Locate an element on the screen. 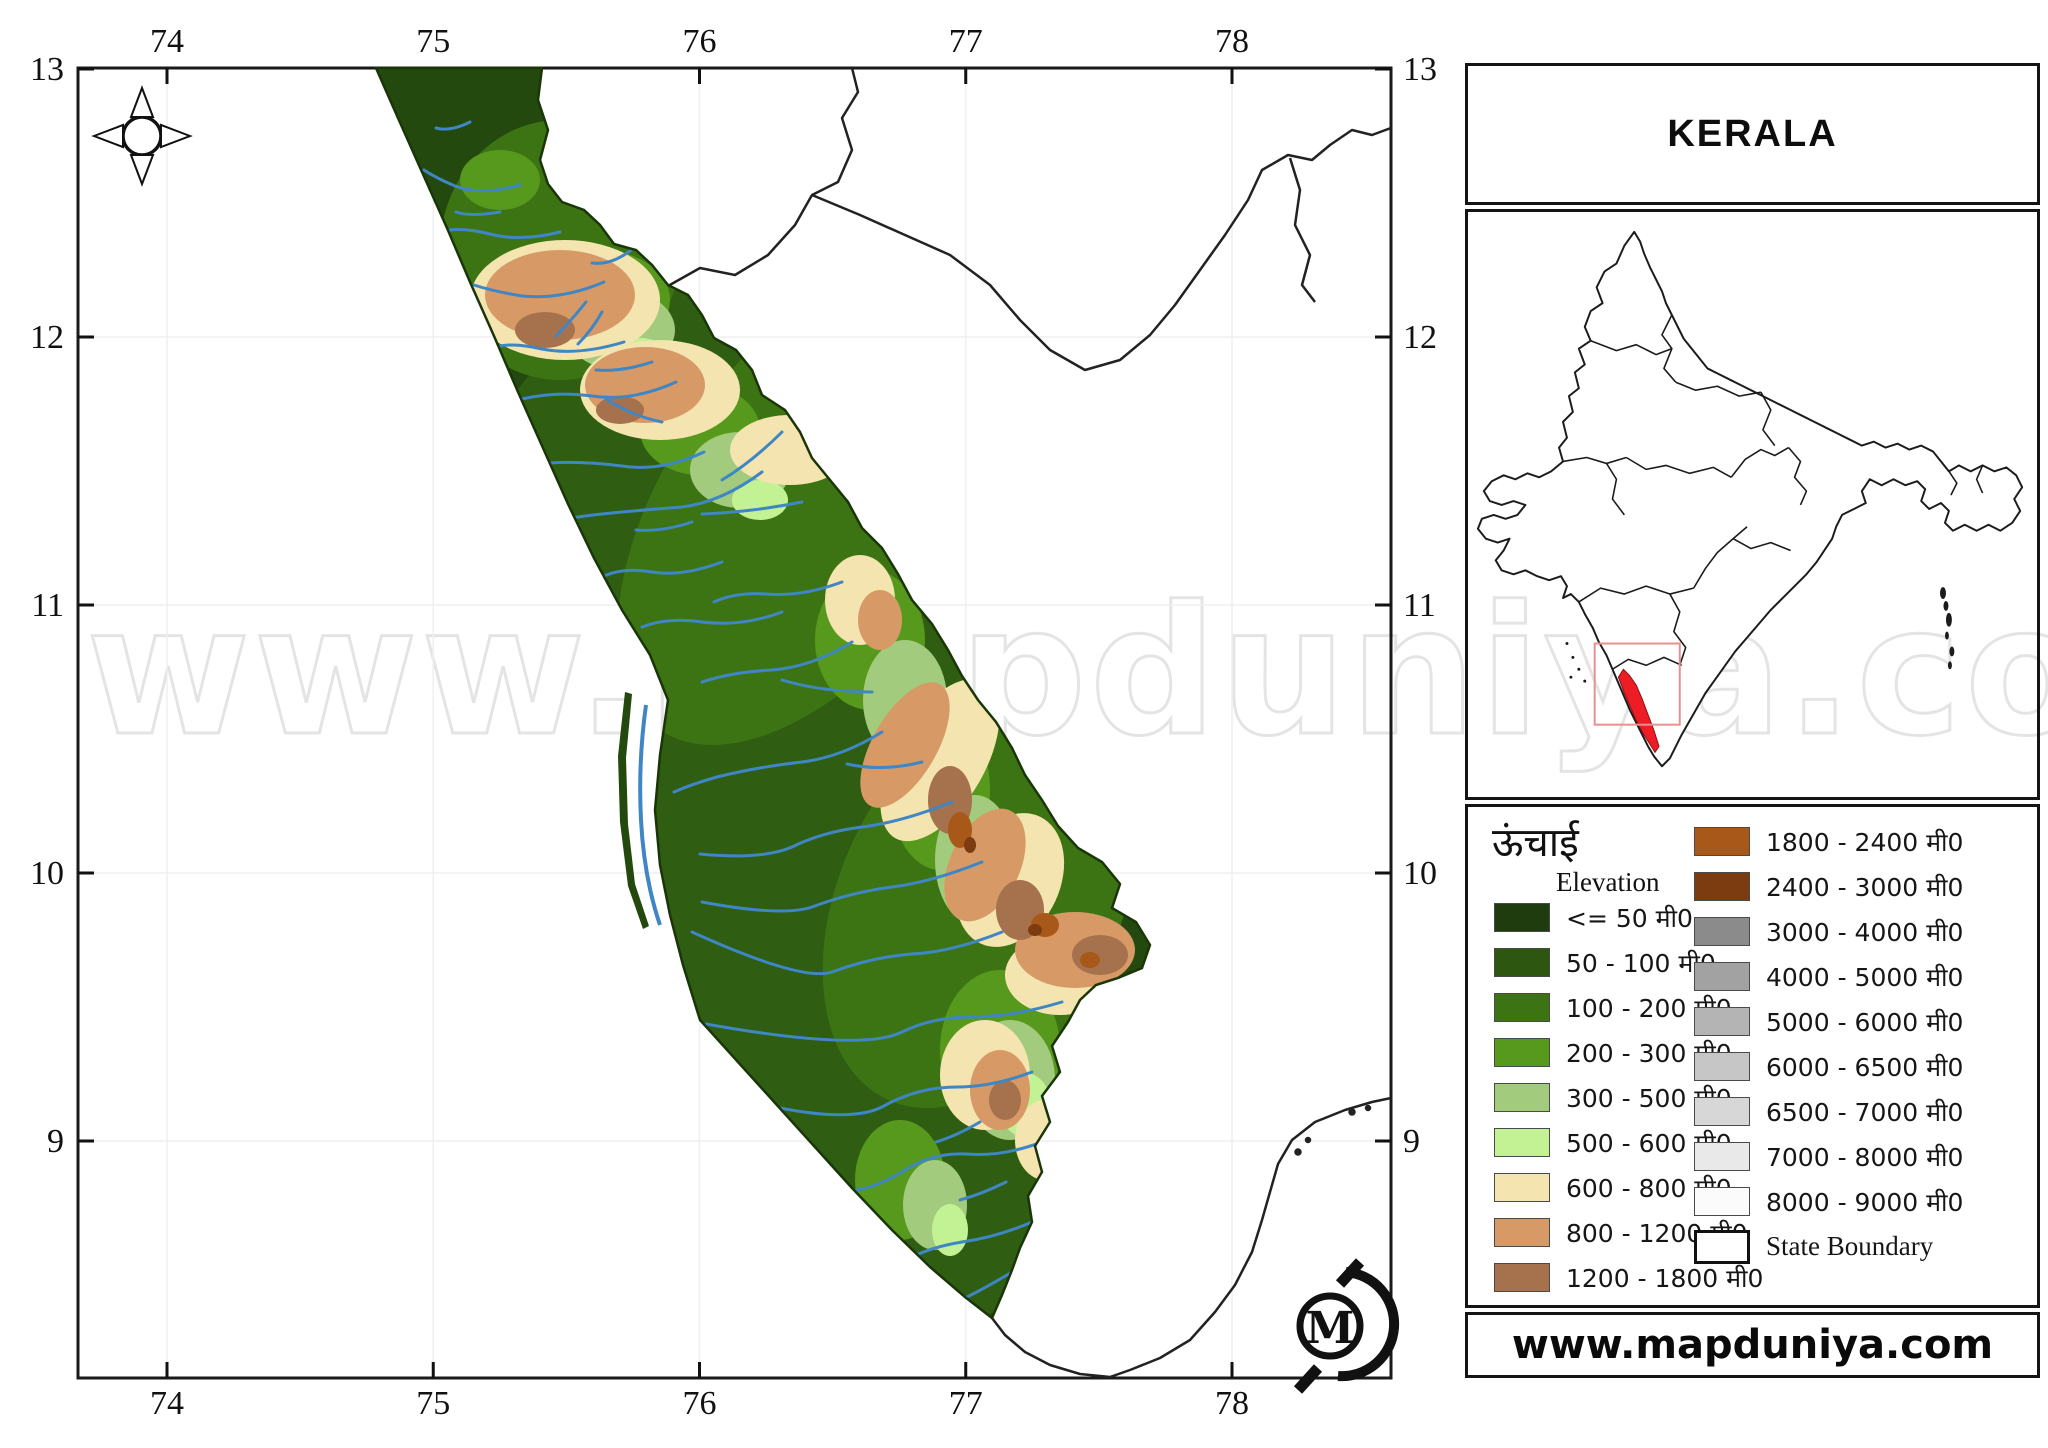  compass-rose-icon is located at coordinates (142, 136).